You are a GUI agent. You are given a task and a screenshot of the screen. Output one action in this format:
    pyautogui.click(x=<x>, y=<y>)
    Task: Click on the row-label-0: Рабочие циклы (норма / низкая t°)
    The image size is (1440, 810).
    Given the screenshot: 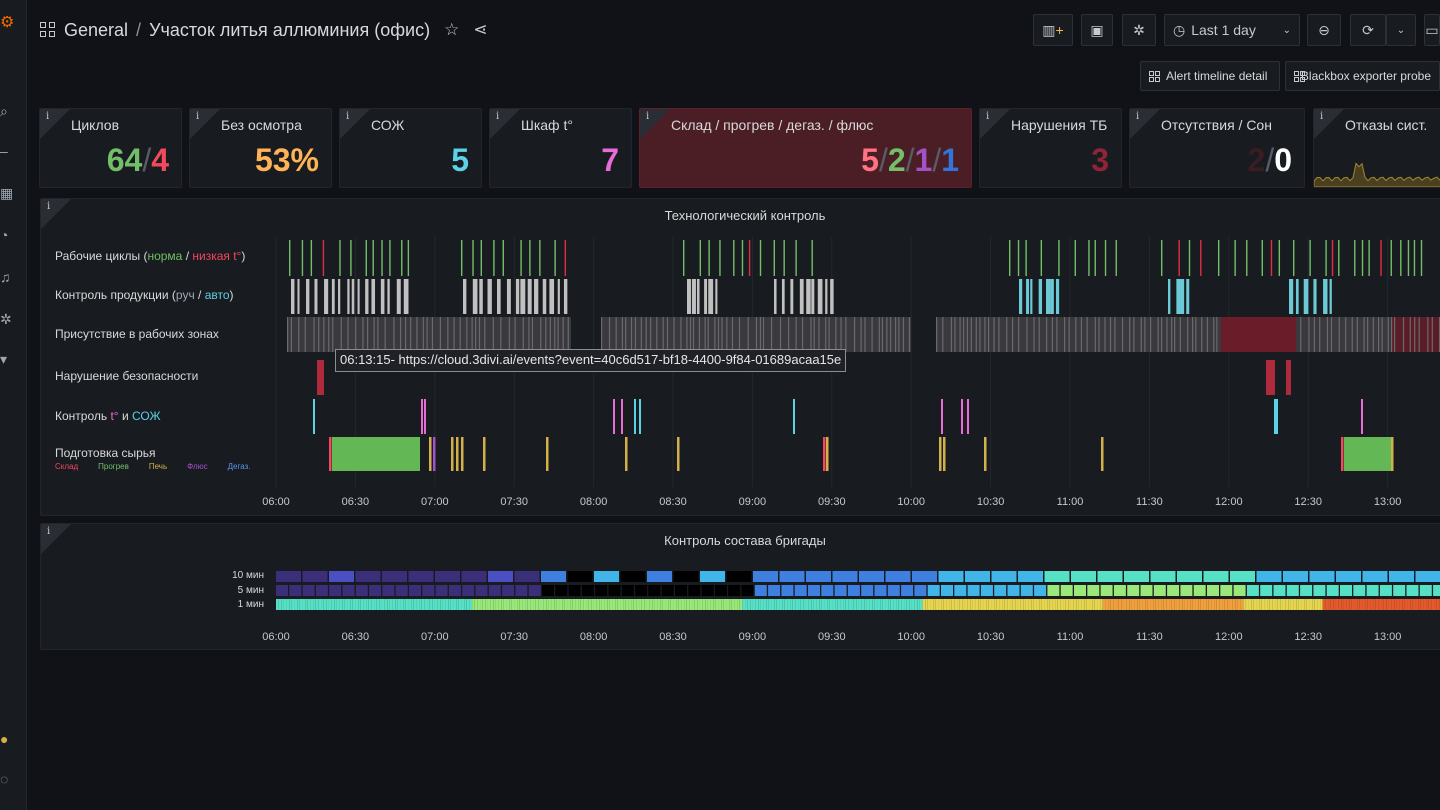 What is the action you would take?
    pyautogui.click(x=150, y=256)
    